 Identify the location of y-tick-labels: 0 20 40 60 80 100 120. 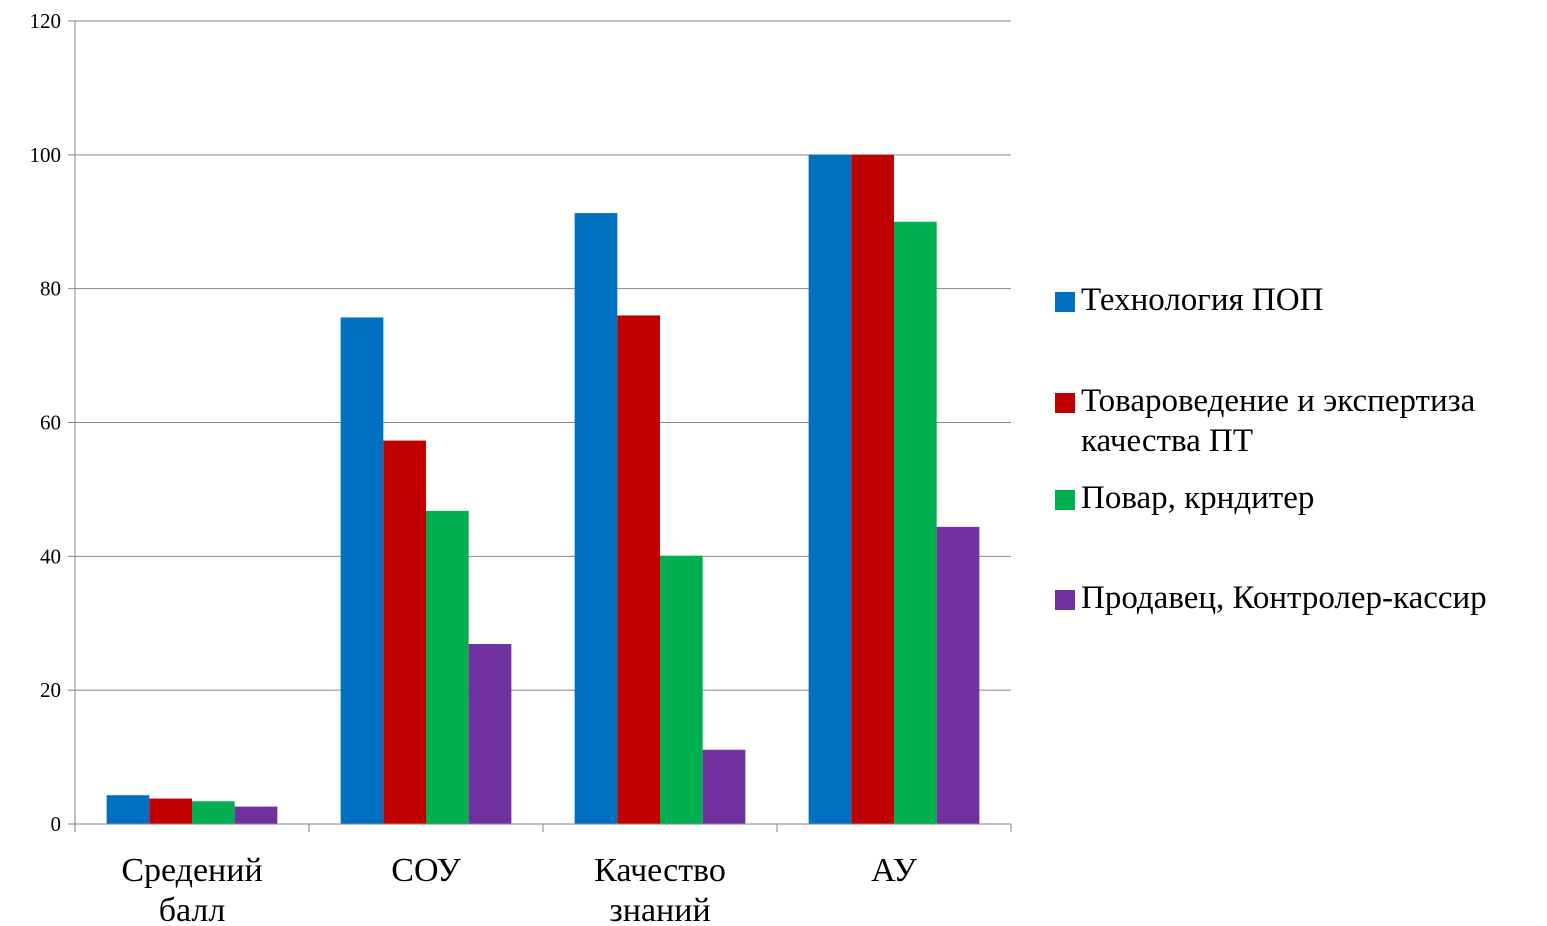
(46, 422).